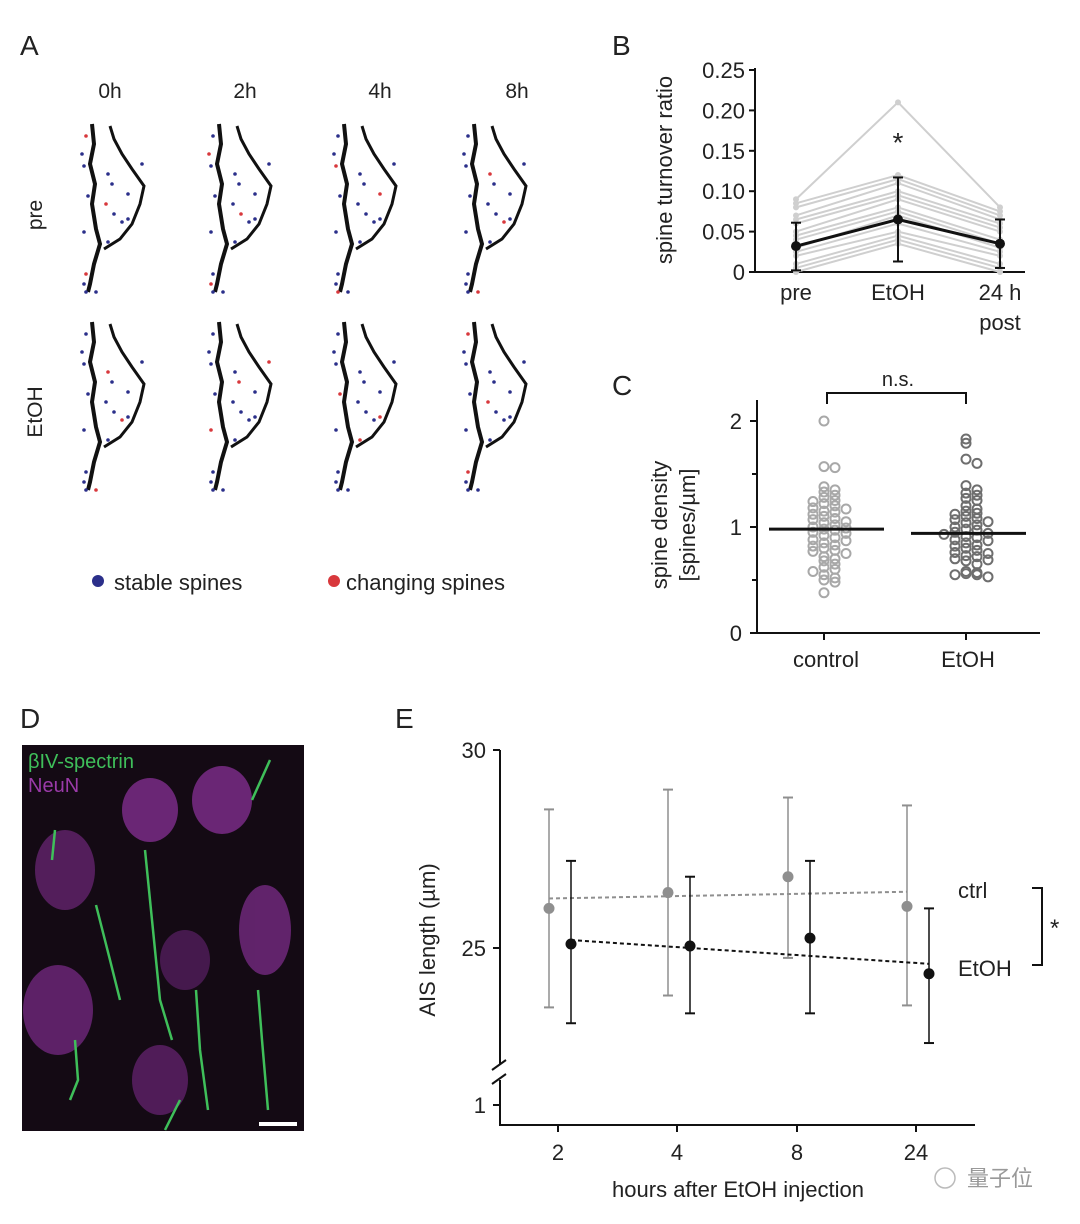 The image size is (1080, 1224). Describe the element at coordinates (687, 525) in the screenshot. I see `y-axis-label: [spines/µm]` at that location.